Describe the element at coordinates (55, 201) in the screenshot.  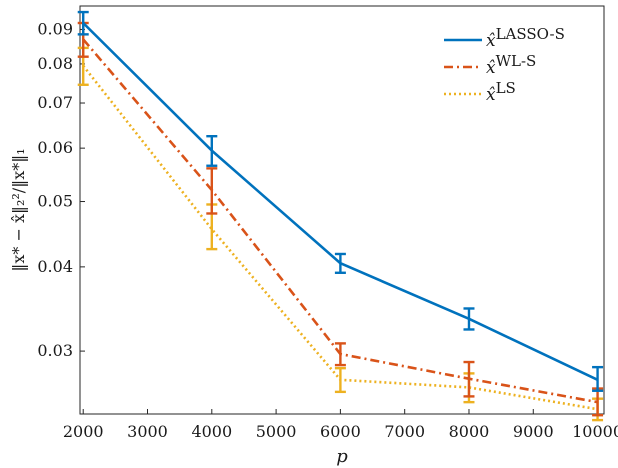
I see `y-tick-label: 0.05` at that location.